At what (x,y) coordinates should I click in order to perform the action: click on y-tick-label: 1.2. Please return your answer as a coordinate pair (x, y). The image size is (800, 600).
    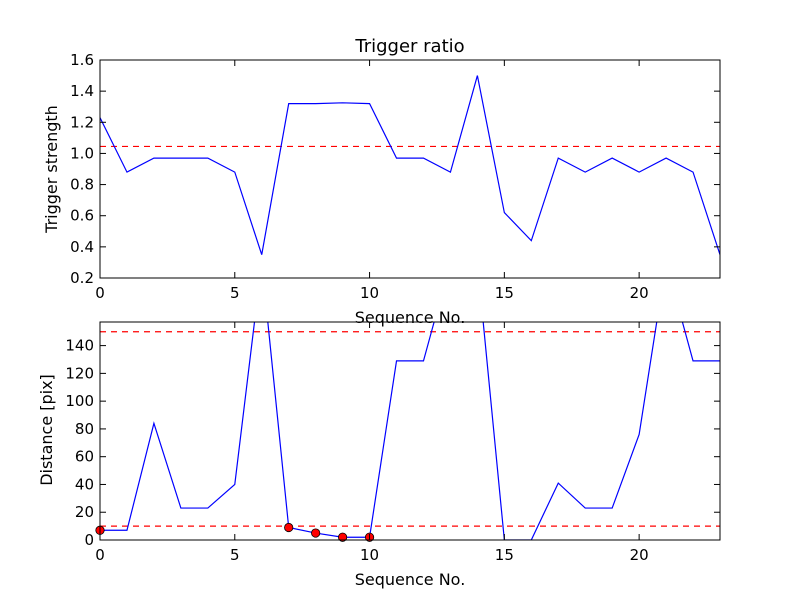
    Looking at the image, I should click on (82, 122).